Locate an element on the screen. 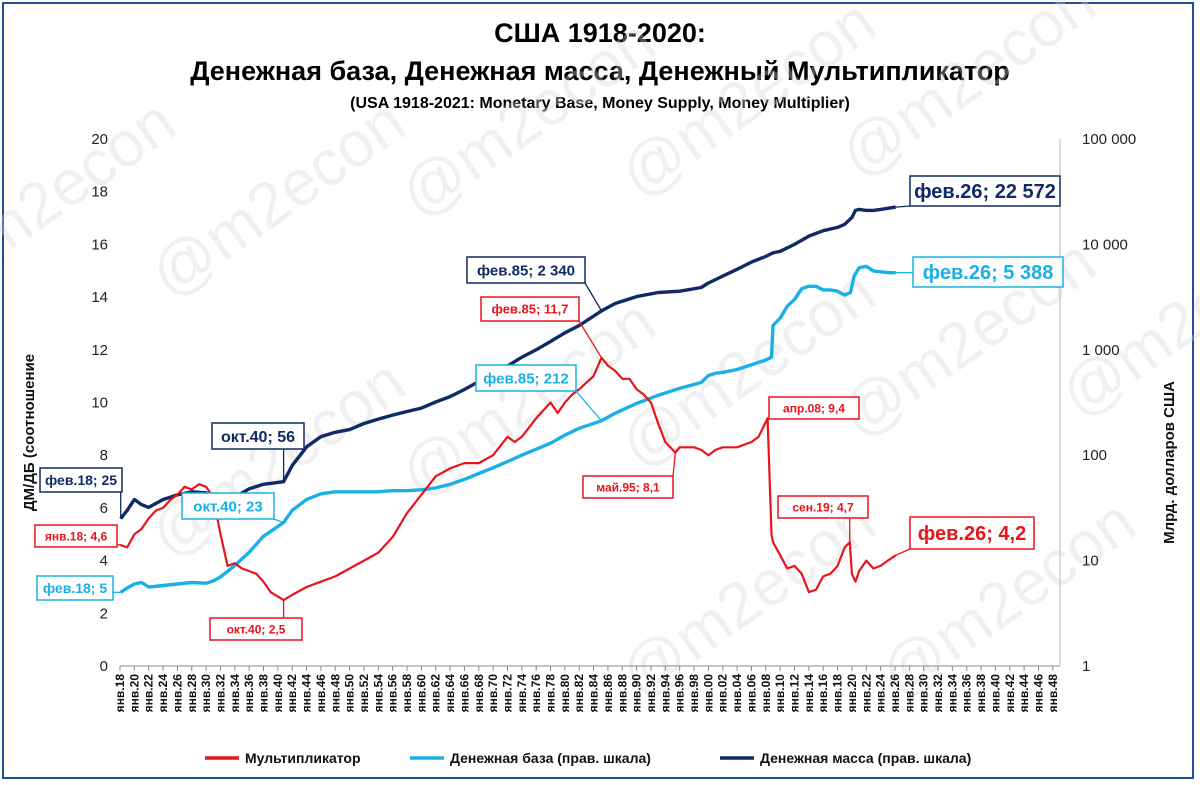 This screenshot has width=1200, height=785. x-tick-label: янв.96 is located at coordinates (680, 693).